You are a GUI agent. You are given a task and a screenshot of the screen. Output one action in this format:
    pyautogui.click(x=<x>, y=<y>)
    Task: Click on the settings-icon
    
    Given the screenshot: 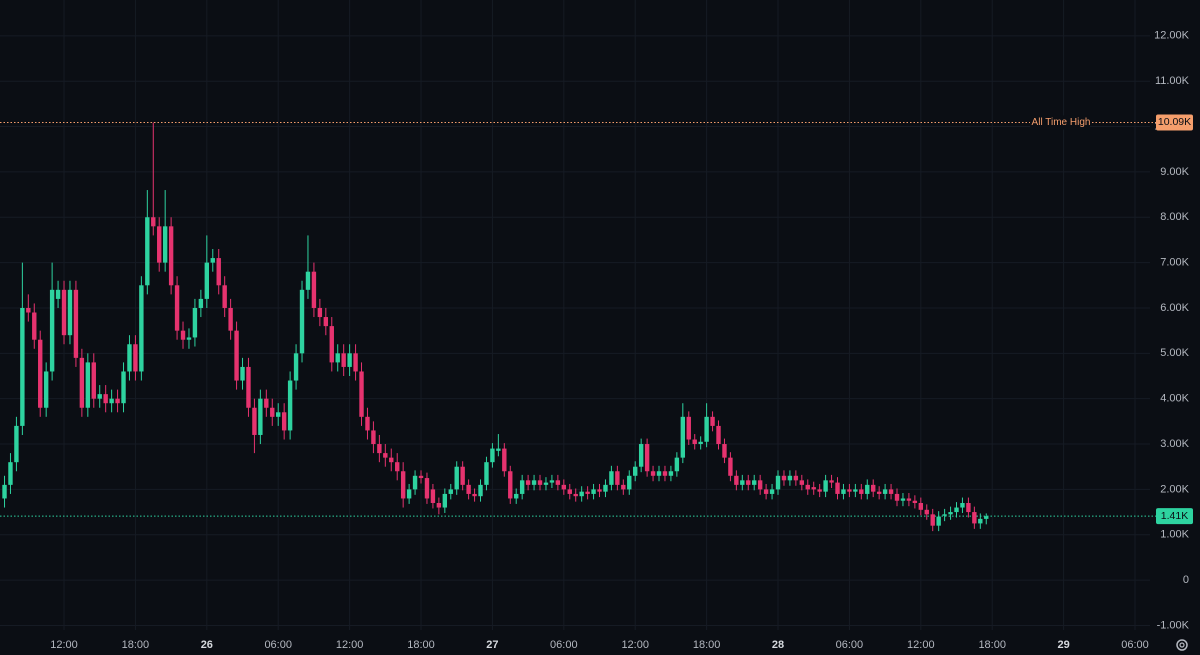 What is the action you would take?
    pyautogui.click(x=1182, y=645)
    